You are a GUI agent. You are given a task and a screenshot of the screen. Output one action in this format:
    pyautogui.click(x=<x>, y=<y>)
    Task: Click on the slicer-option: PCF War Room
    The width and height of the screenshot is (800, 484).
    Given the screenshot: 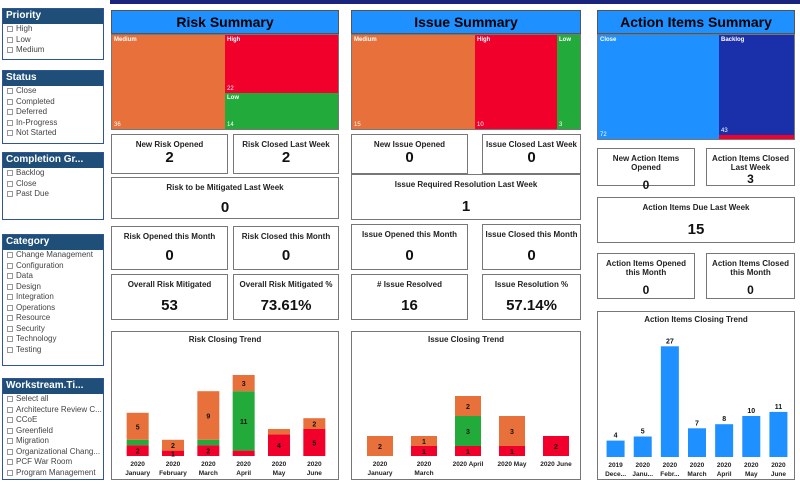 What is the action you would take?
    pyautogui.click(x=53, y=462)
    